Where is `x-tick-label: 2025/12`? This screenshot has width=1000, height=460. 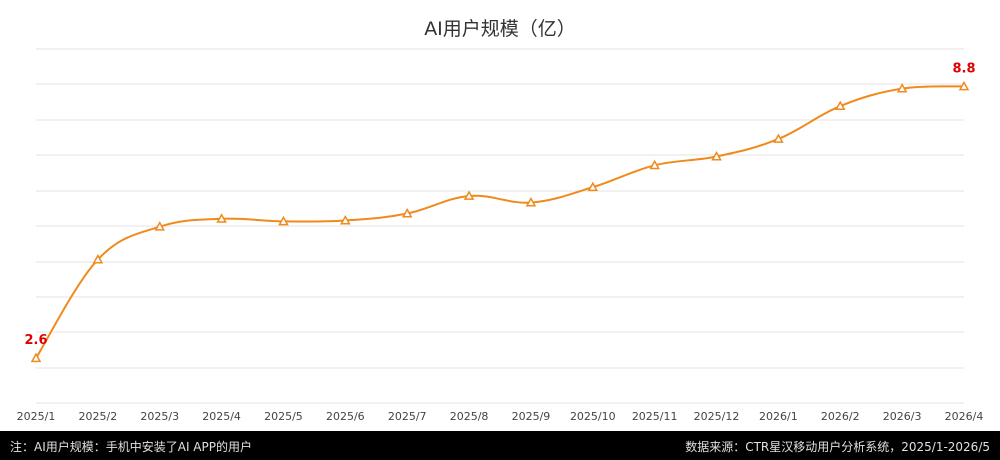 x-tick-label: 2025/12 is located at coordinates (717, 416).